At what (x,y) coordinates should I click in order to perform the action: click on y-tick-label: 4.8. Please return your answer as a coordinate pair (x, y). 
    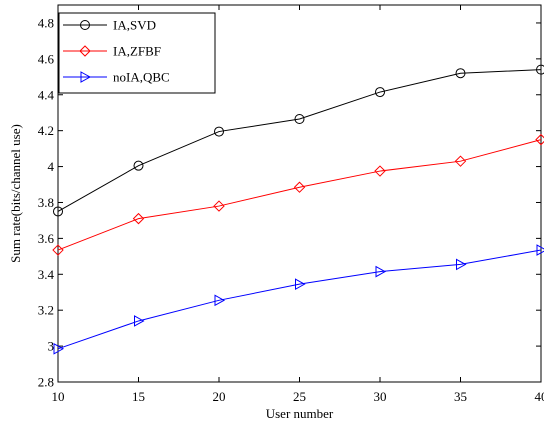
    Looking at the image, I should click on (46, 22).